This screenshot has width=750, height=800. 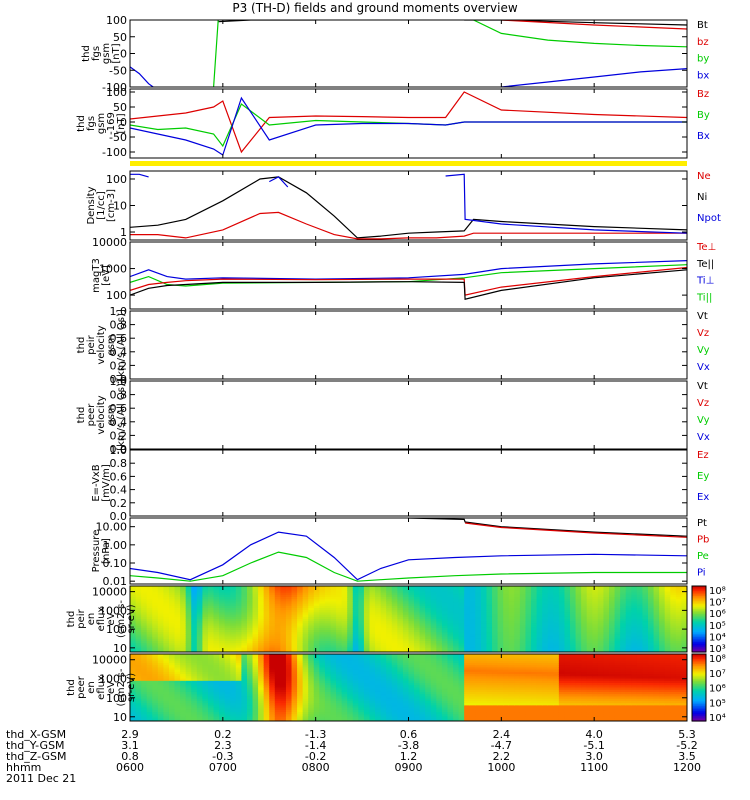 What do you see at coordinates (109, 592) in the screenshot?
I see `ytick-label: 10000` at bounding box center [109, 592].